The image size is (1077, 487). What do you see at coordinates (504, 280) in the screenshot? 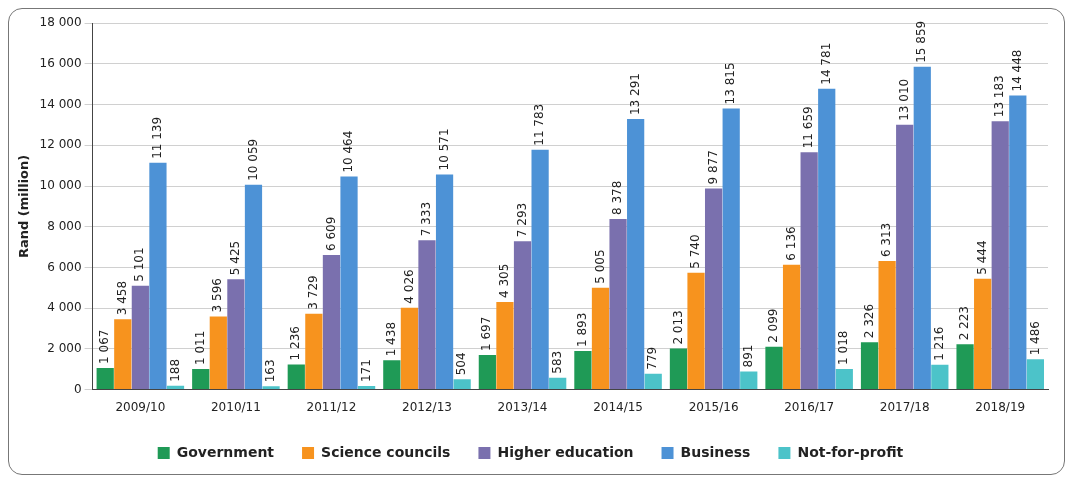
I see `data-label: 4 305` at bounding box center [504, 280].